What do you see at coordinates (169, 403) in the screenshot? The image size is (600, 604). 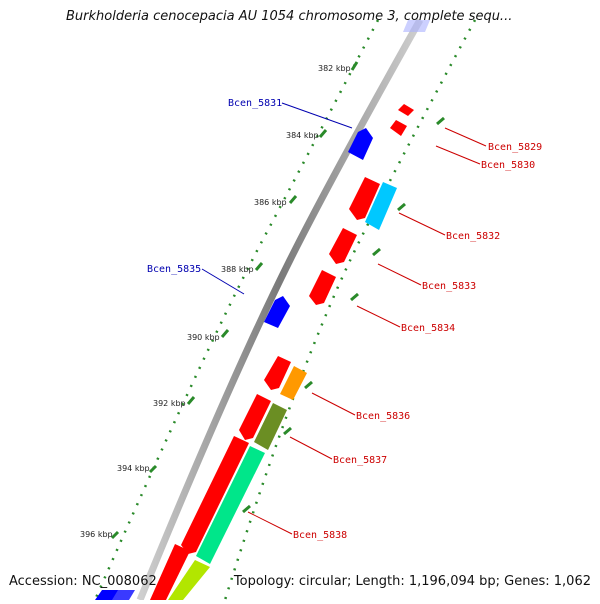 I see `tick-label: 392 kbp` at bounding box center [169, 403].